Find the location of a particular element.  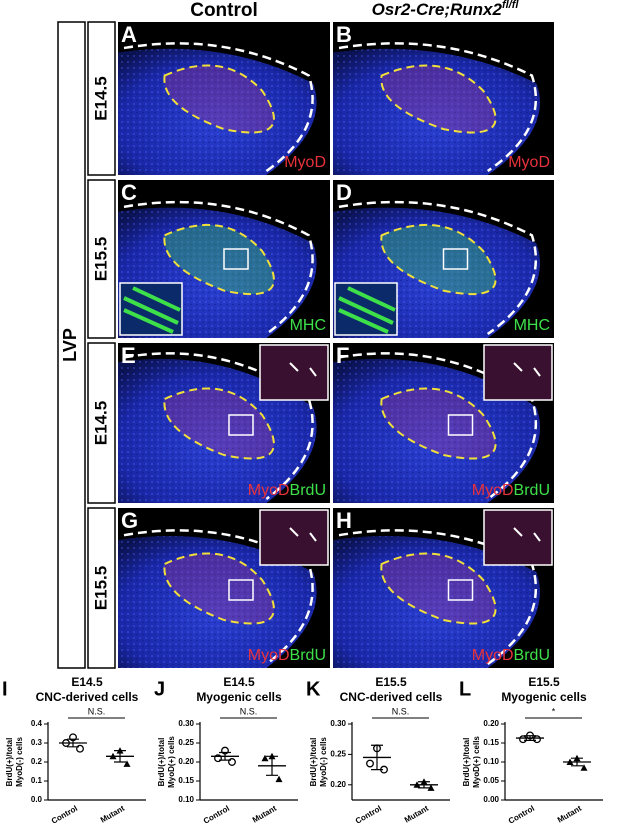

side-label: LVP is located at coordinates (70, 345).